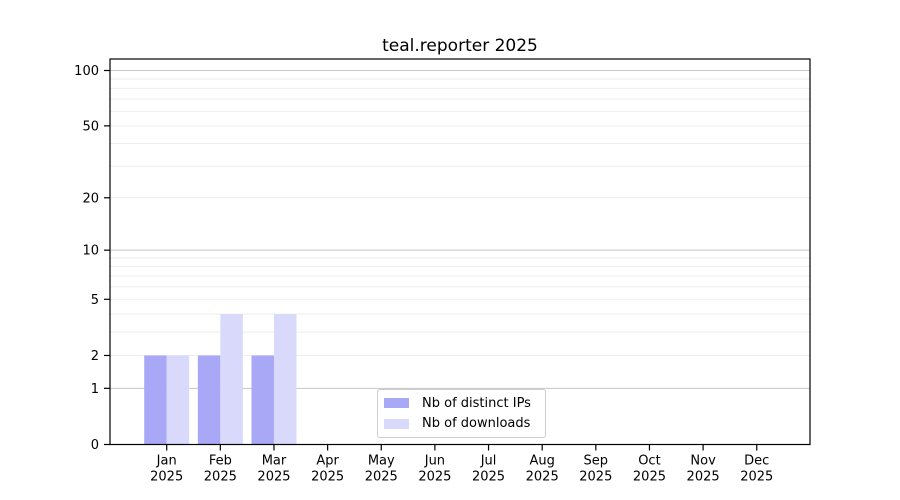  What do you see at coordinates (274, 461) in the screenshot?
I see `x-tick-label-month-mar: Mar` at bounding box center [274, 461].